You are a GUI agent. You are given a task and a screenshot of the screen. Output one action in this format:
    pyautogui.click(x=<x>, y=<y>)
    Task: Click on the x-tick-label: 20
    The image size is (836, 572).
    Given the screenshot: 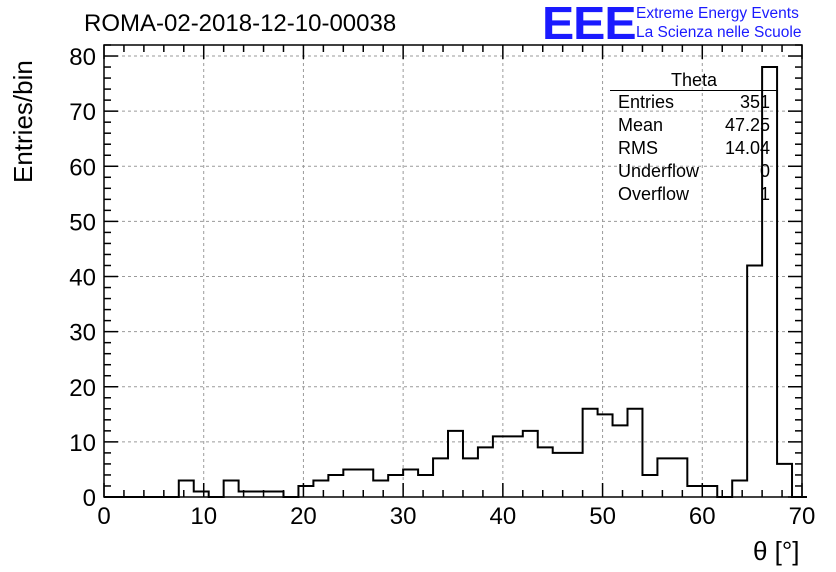 What is the action you would take?
    pyautogui.click(x=303, y=516)
    